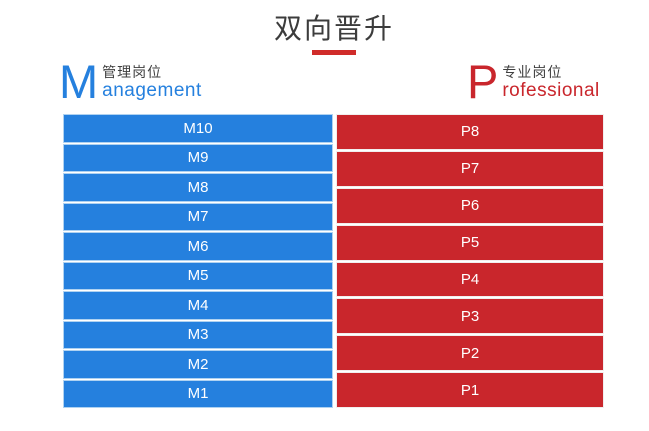  Describe the element at coordinates (132, 72) in the screenshot. I see `management-label-zh: 管理岗位` at that location.